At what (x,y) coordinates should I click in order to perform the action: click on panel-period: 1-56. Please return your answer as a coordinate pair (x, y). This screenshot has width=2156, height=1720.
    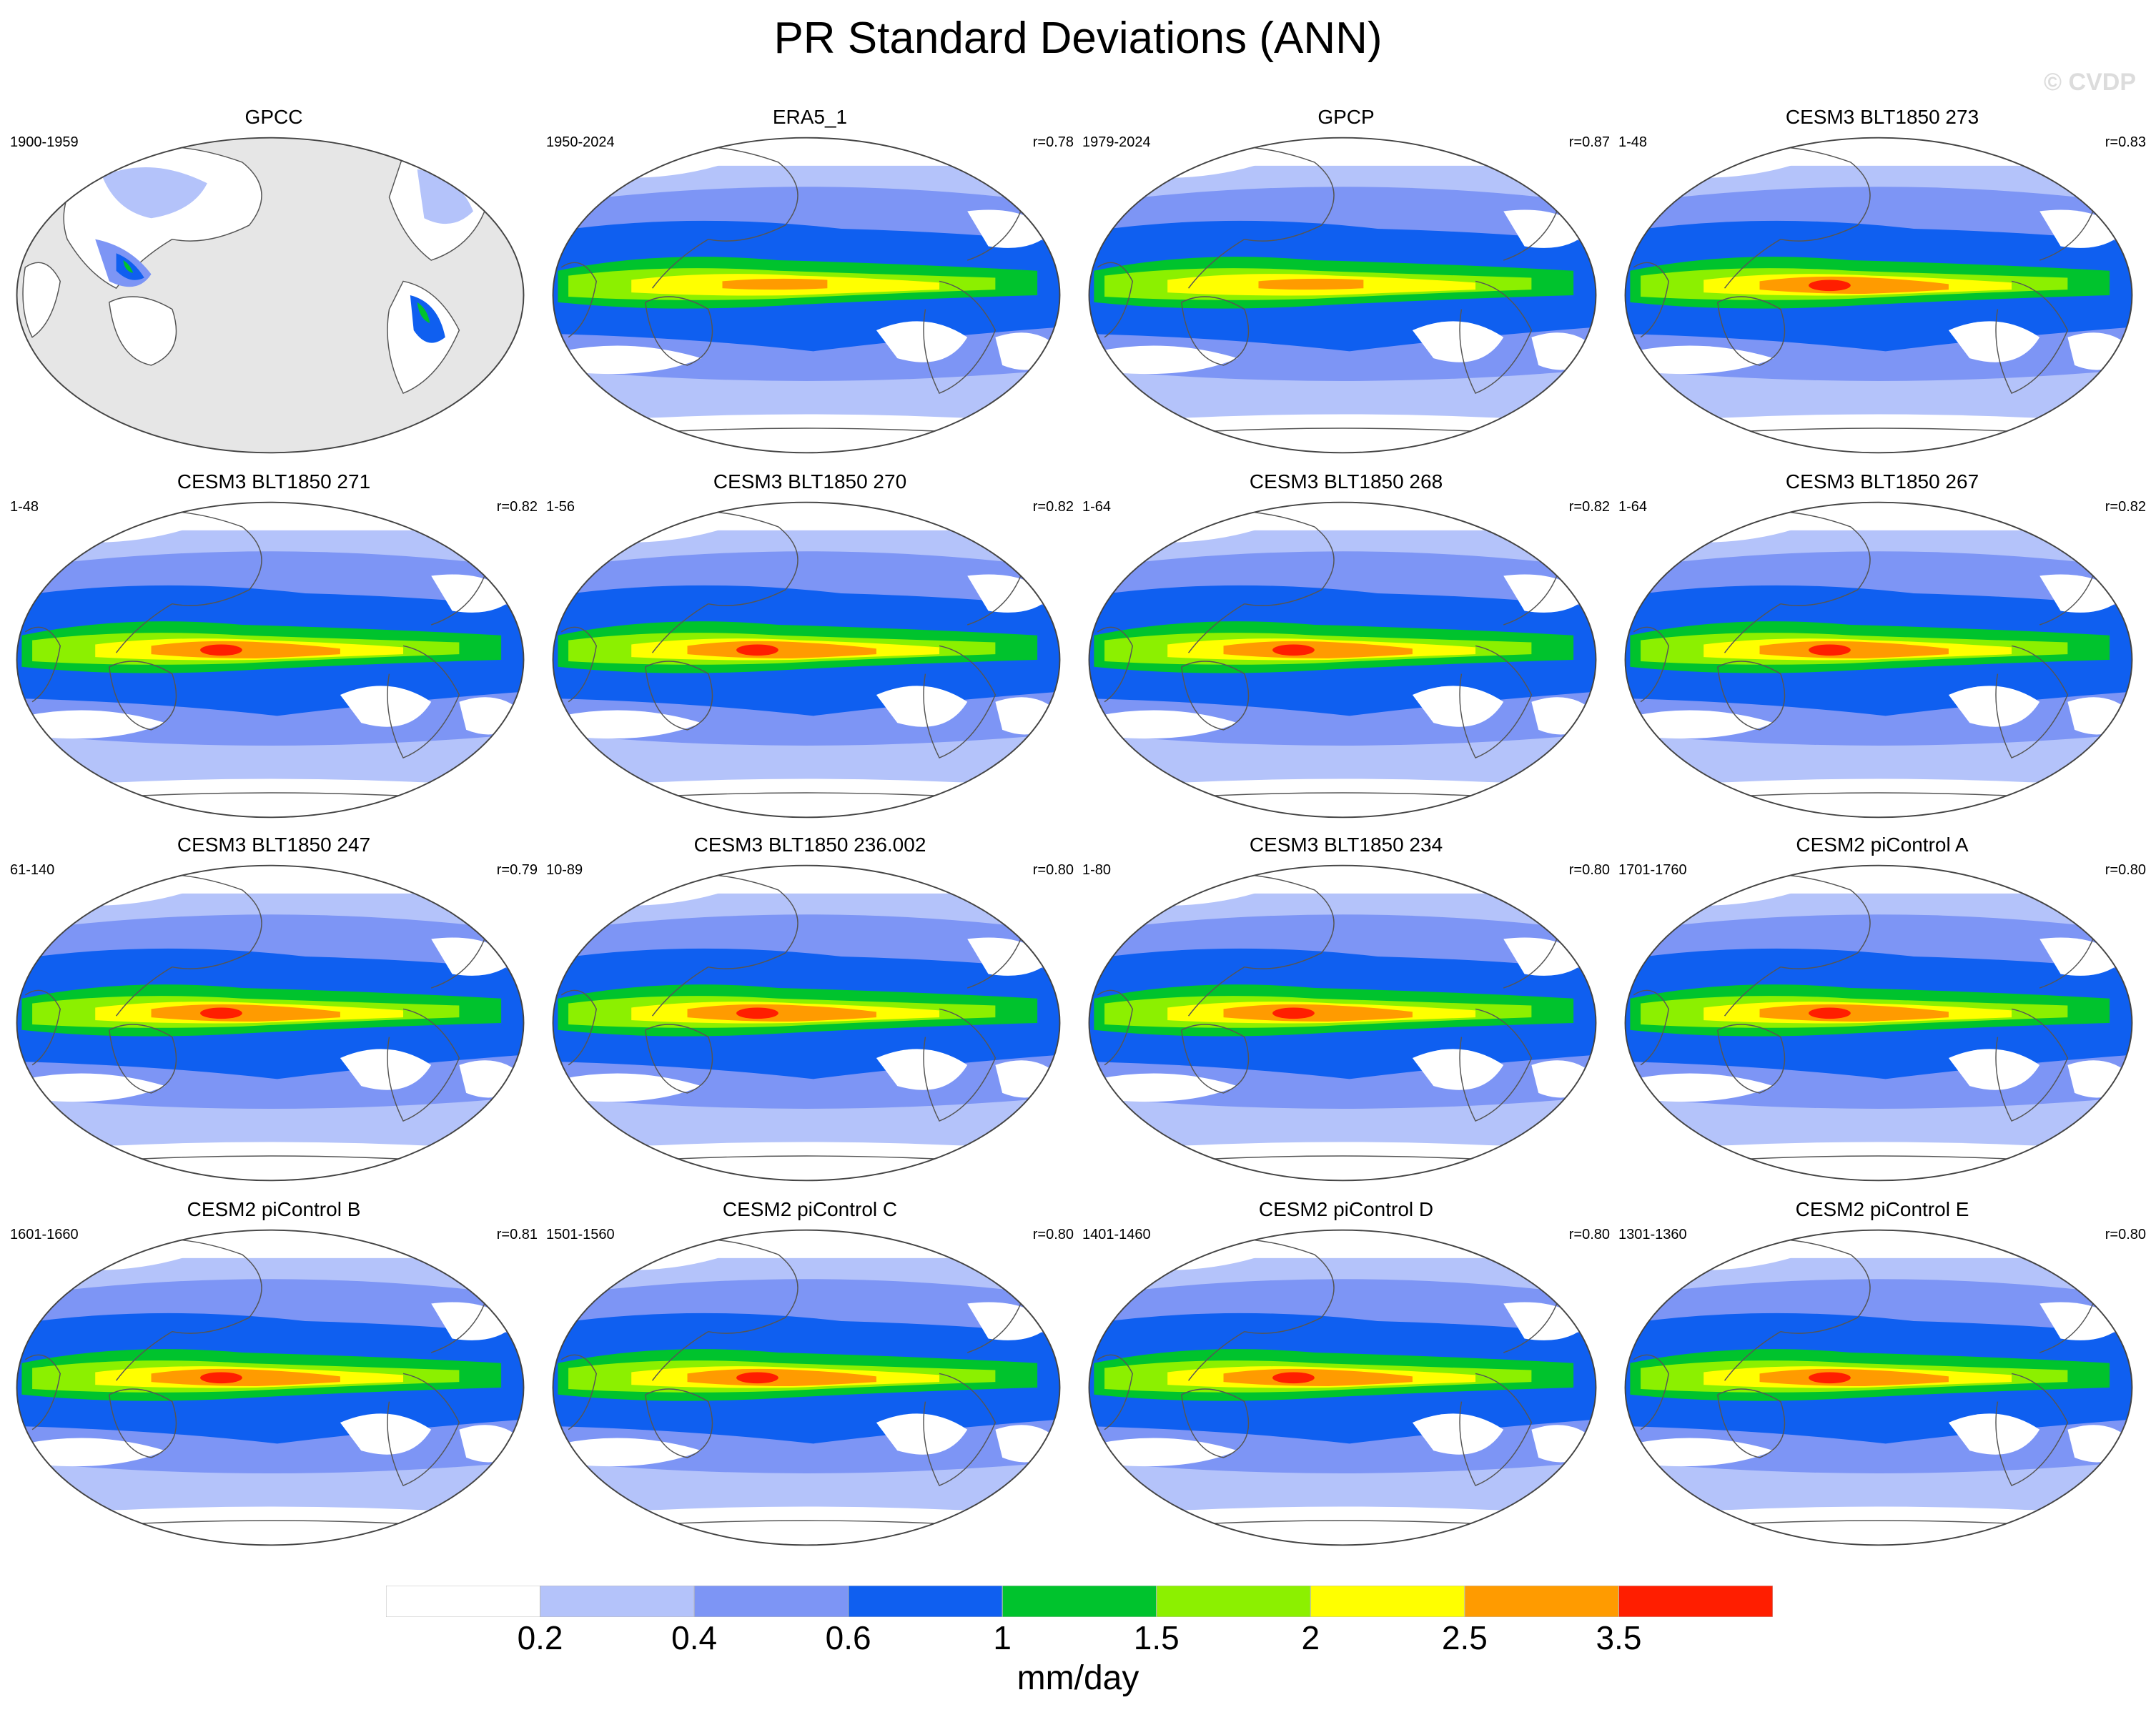
    Looking at the image, I should click on (560, 507).